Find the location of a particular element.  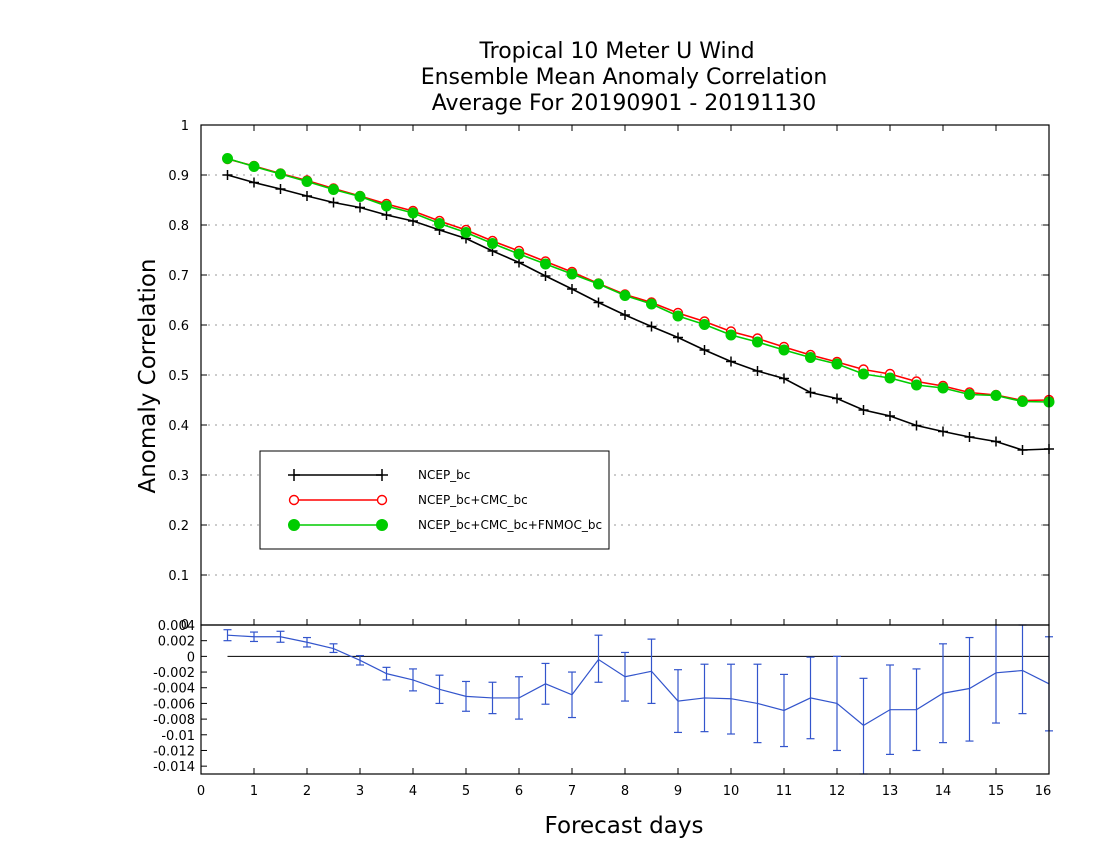

chart-title-line-2: Ensemble Mean Anomaly Correlation is located at coordinates (624, 77).